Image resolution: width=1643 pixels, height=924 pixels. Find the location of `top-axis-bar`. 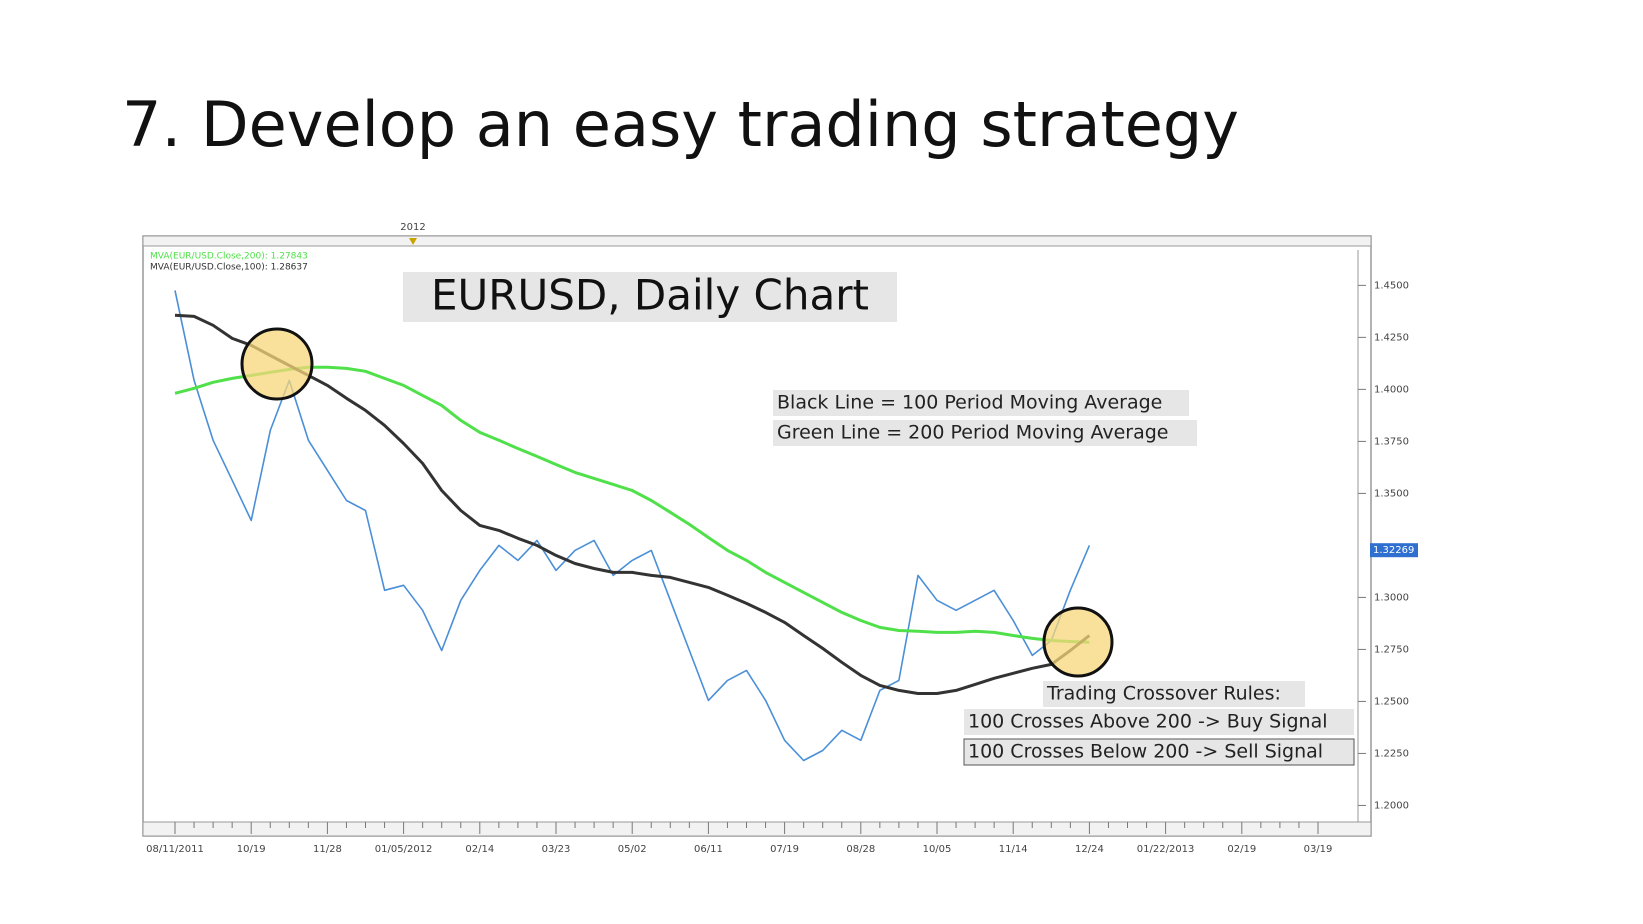

top-axis-bar is located at coordinates (757, 241).